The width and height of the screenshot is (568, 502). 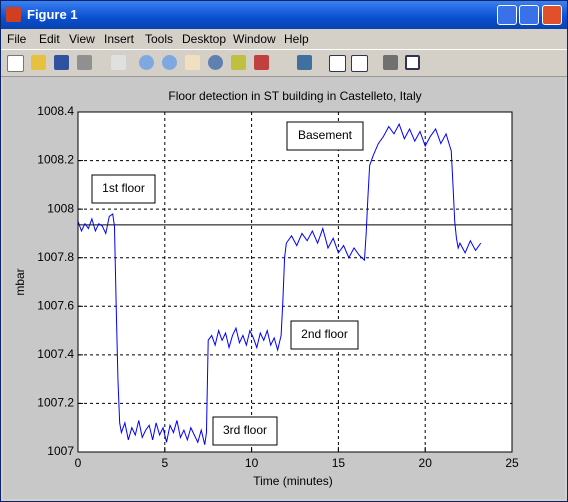 I want to click on minimize-button, so click(x=507, y=15).